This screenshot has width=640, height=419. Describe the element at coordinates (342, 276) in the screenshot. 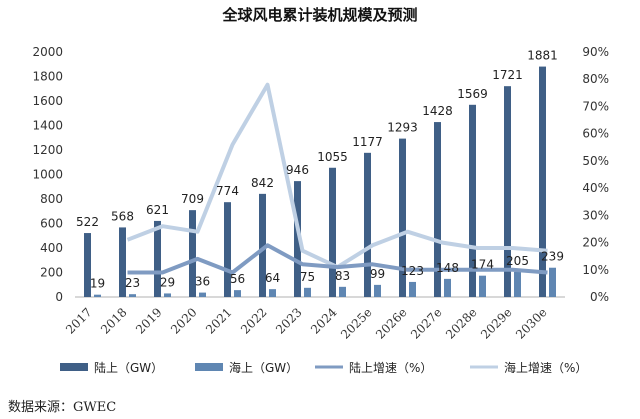

I see `data-label-offshore: 83` at that location.